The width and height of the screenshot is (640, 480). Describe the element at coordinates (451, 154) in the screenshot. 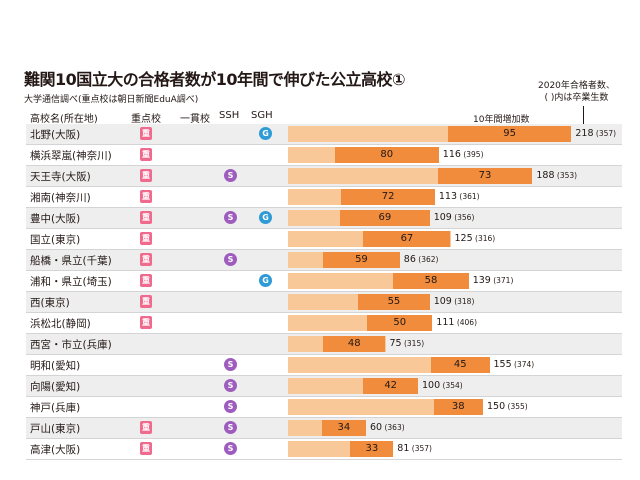

I see `total-value: 116` at that location.